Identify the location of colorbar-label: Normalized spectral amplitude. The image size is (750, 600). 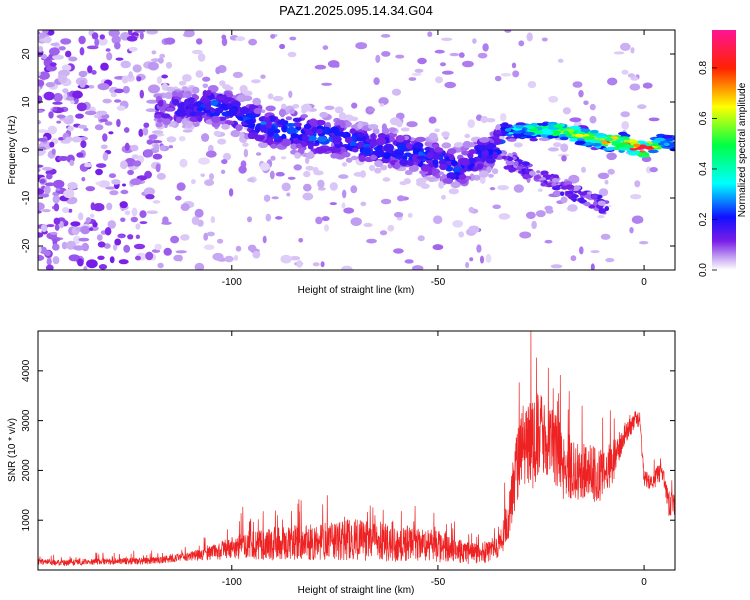
(742, 149).